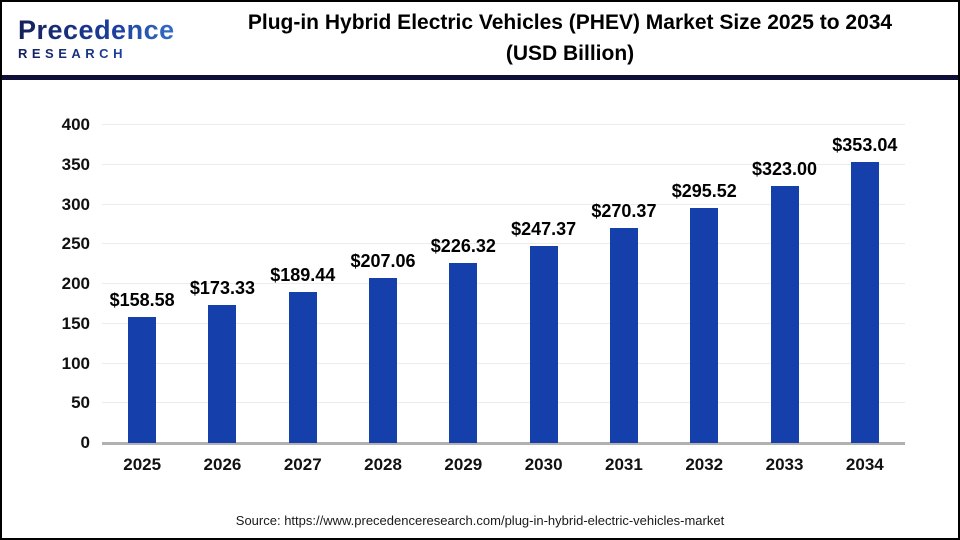  Describe the element at coordinates (75, 244) in the screenshot. I see `y-tick-250: 250` at that location.